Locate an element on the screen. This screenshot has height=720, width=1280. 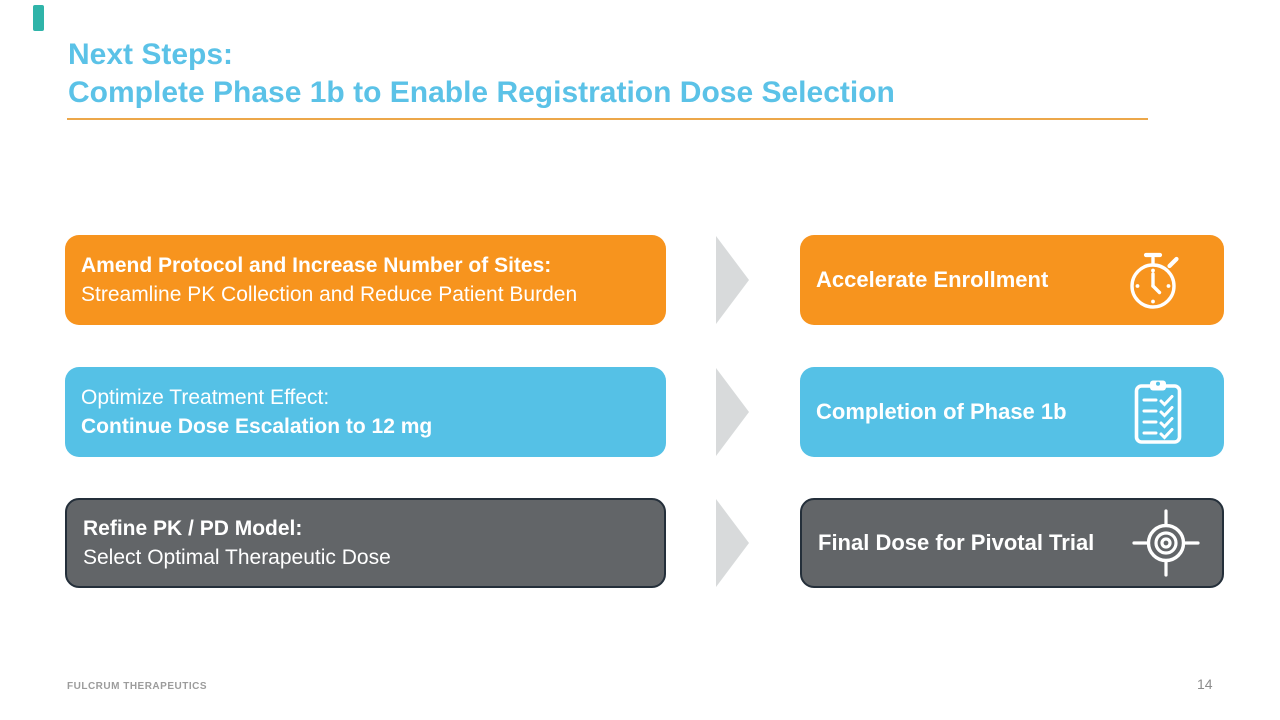
page-number: 14 is located at coordinates (1205, 684).